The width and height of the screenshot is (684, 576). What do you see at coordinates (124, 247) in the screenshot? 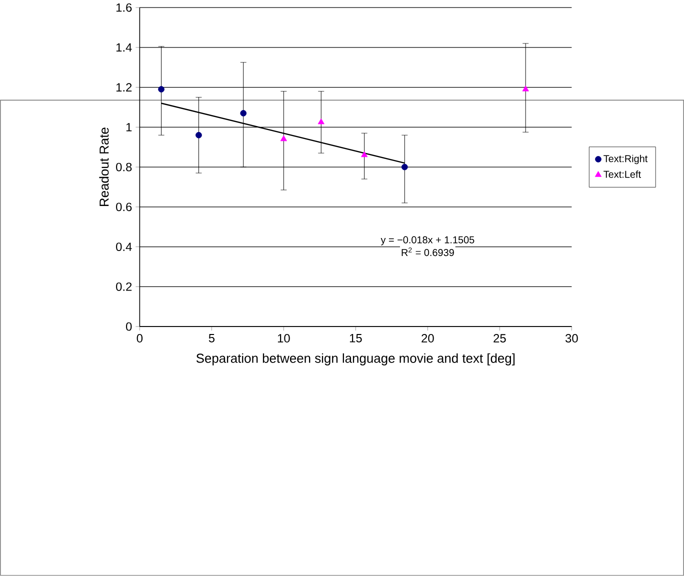
I see `y-tick-label: 0.4` at bounding box center [124, 247].